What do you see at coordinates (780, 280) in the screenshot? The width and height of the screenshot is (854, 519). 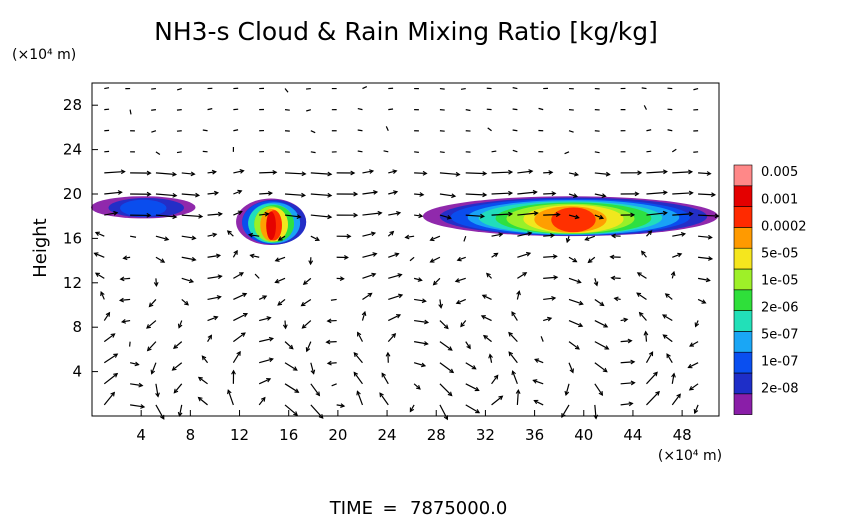 I see `colorbar-label: 1e-05` at bounding box center [780, 280].